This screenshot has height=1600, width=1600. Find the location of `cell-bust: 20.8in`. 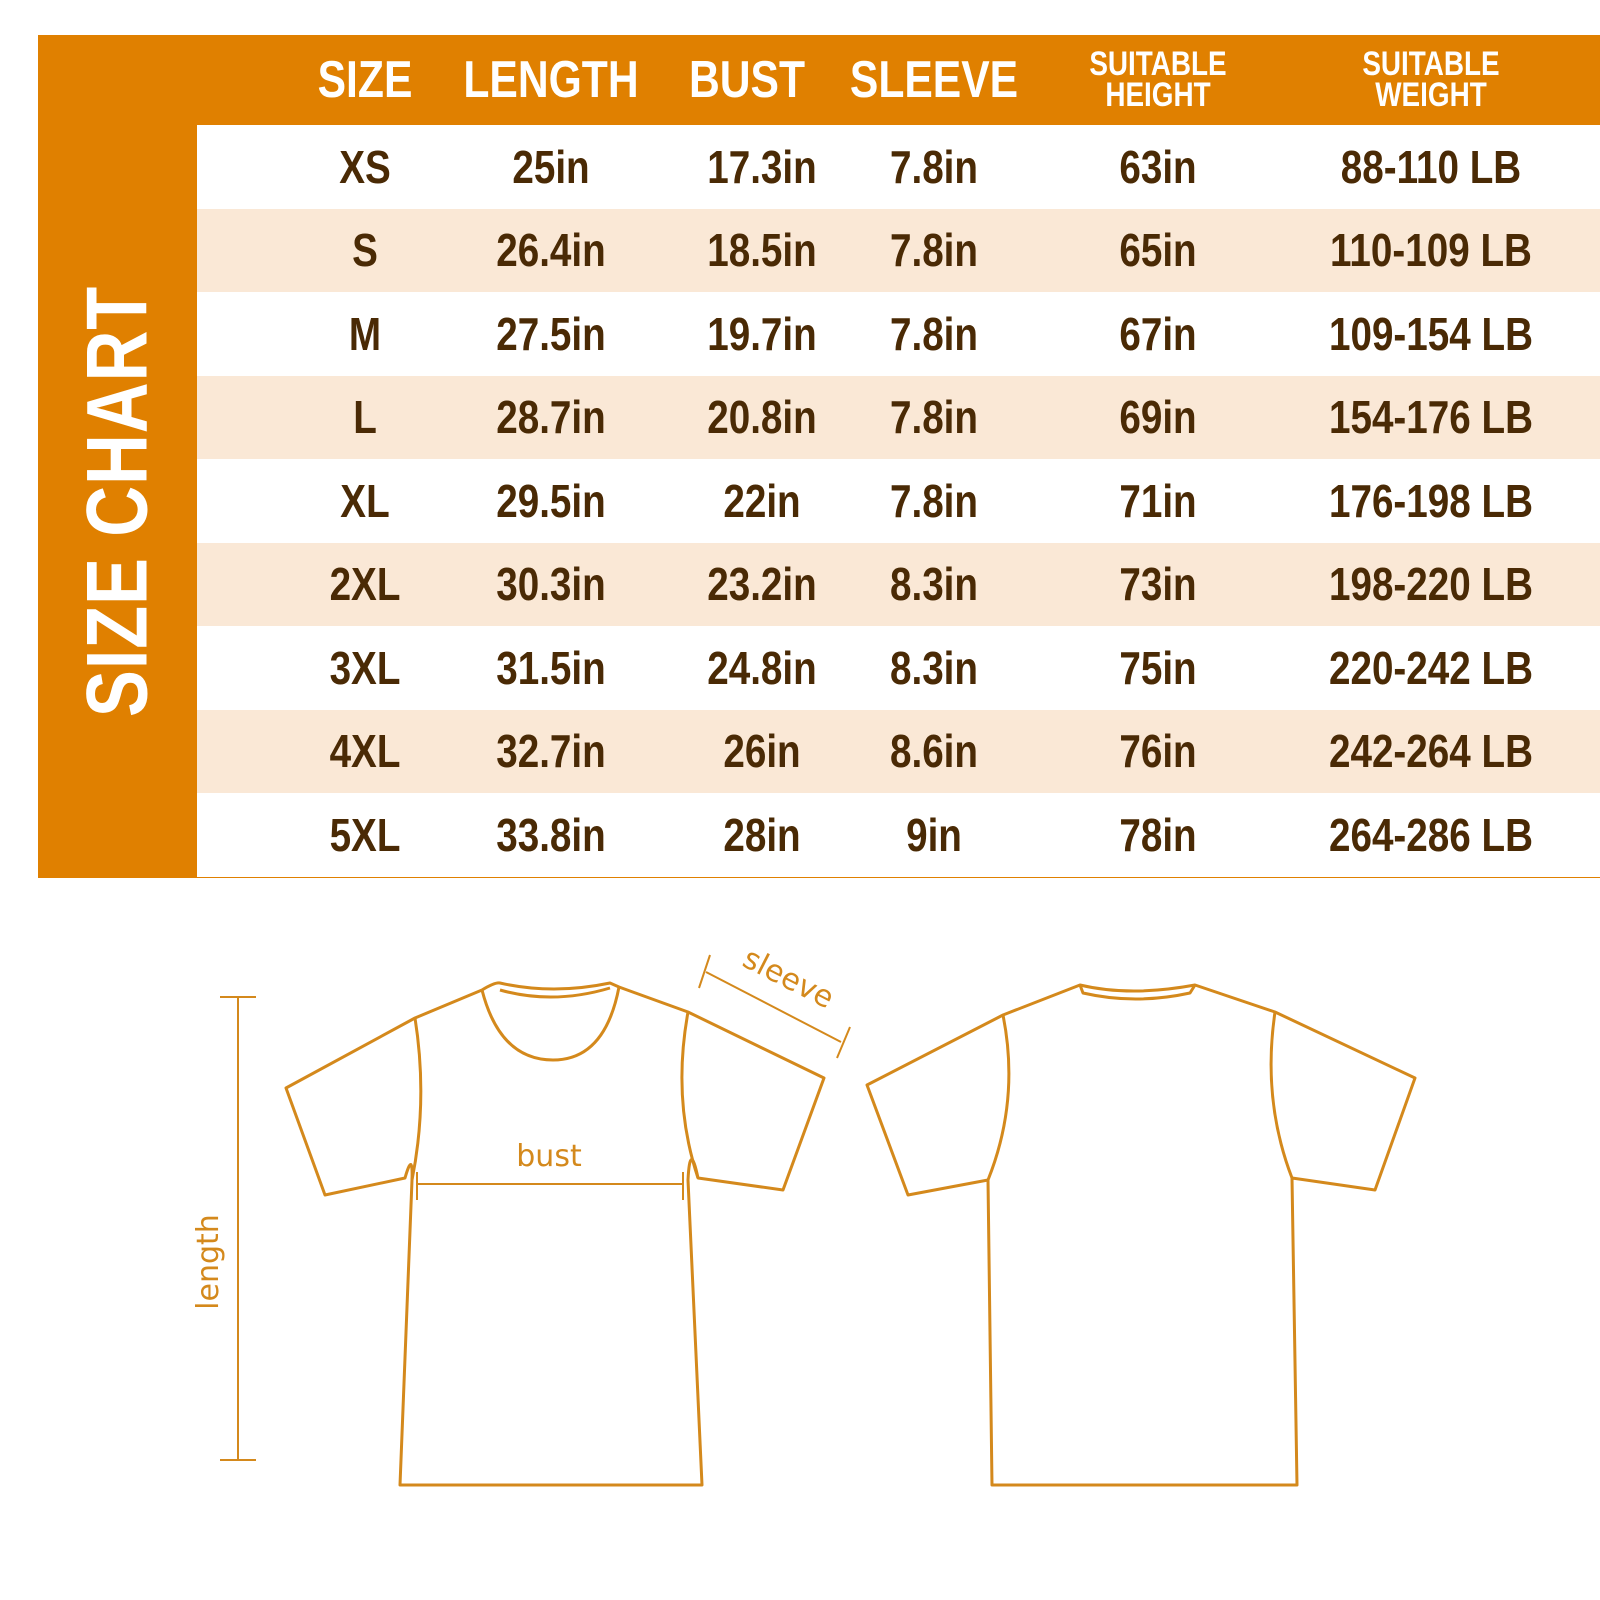

cell-bust: 20.8in is located at coordinates (762, 417).